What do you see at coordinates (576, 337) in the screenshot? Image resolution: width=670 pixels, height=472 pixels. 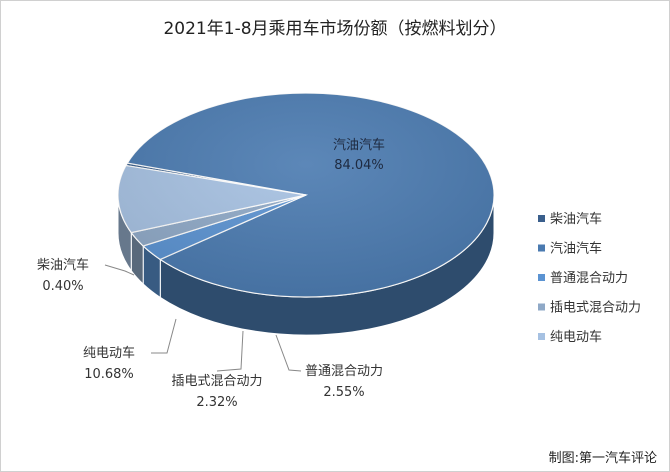 I see `legend-label-5: 纯电动车` at bounding box center [576, 337].